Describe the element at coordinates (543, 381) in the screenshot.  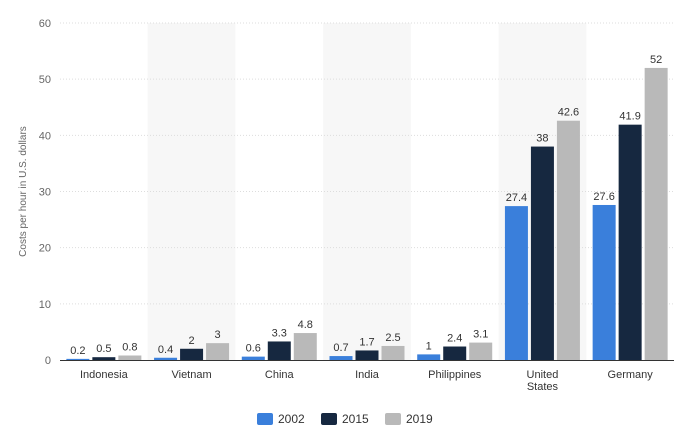
I see `x-tick-label: United States` at that location.